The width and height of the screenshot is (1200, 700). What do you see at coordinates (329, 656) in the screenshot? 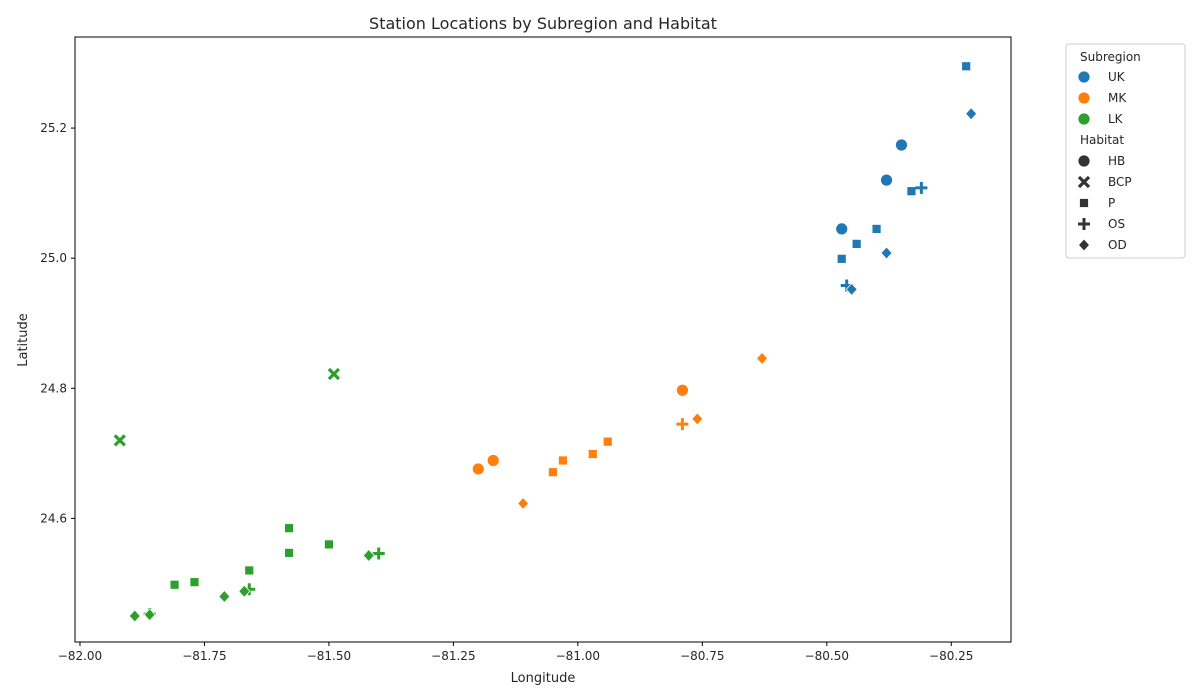
I see `x-tick-label: −81.50` at bounding box center [329, 656].